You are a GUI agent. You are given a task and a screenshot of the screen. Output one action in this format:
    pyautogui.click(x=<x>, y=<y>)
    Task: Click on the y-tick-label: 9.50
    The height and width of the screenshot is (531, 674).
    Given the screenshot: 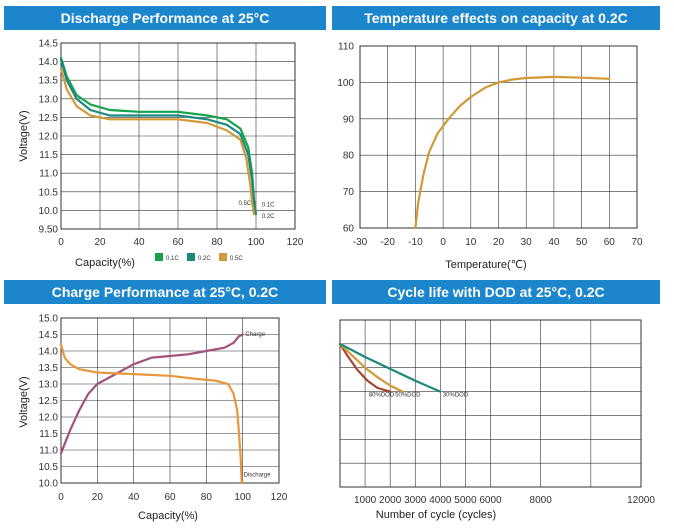 What is the action you would take?
    pyautogui.click(x=49, y=230)
    